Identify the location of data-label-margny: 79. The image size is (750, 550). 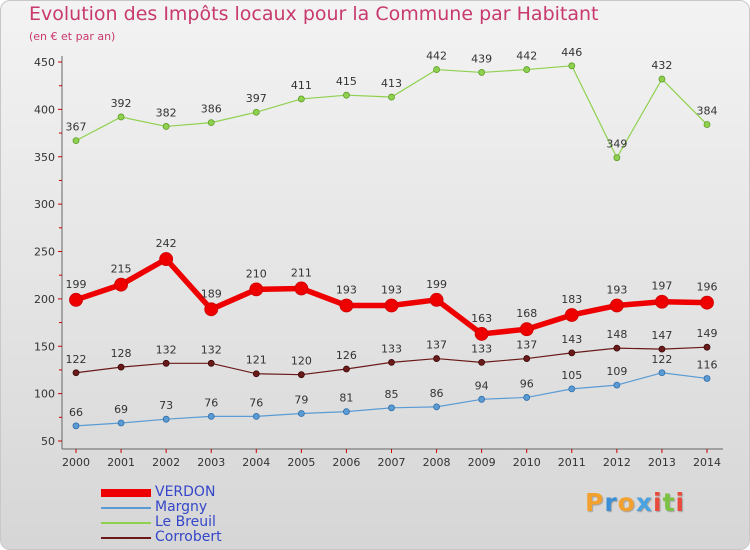
(301, 400).